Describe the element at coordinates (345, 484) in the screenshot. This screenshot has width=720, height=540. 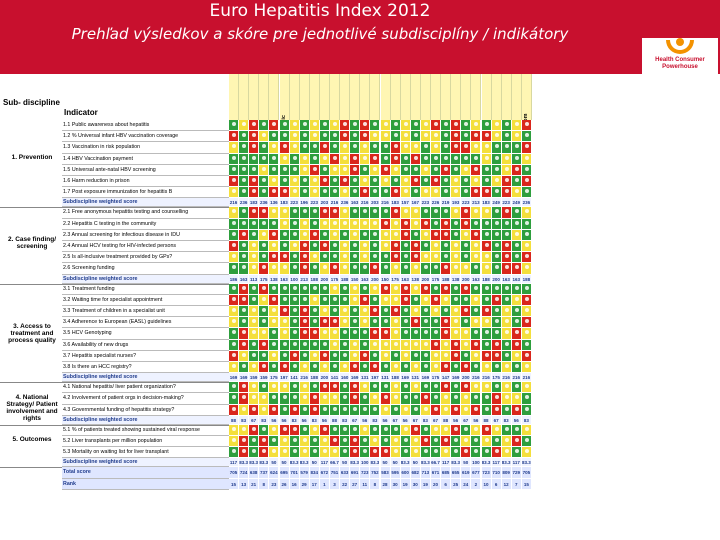
I see `score-cell: 22` at that location.